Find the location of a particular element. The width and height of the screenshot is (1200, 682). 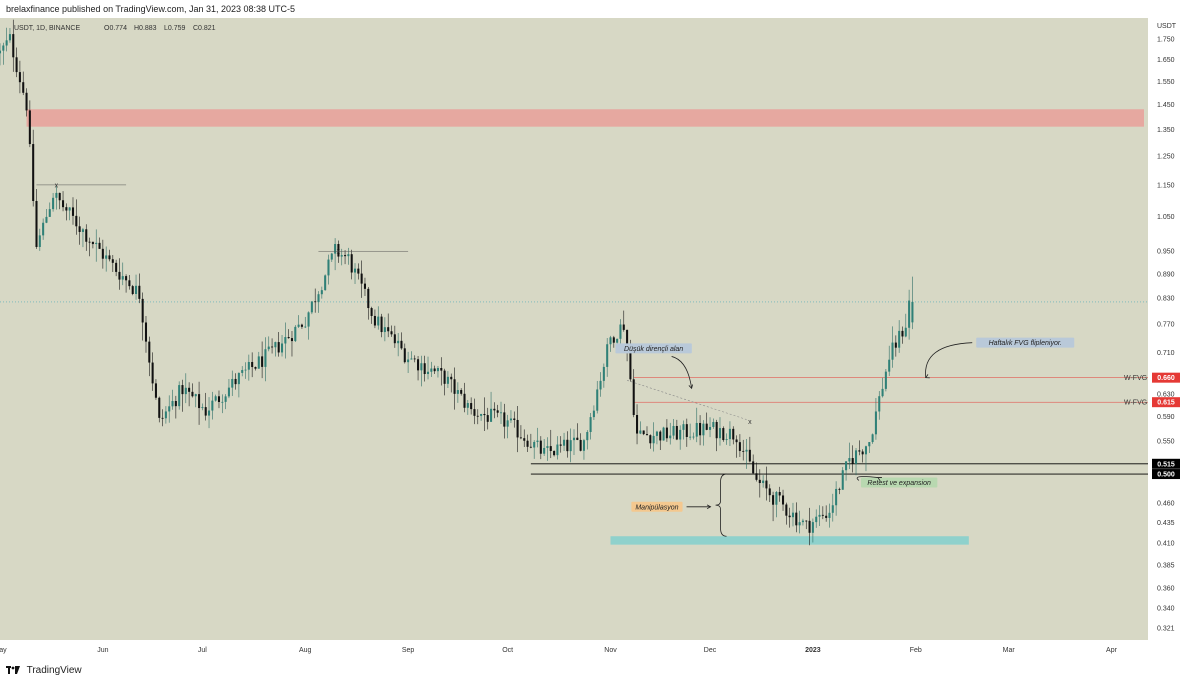

y-tick-1.250: 1.250 is located at coordinates (1166, 156).